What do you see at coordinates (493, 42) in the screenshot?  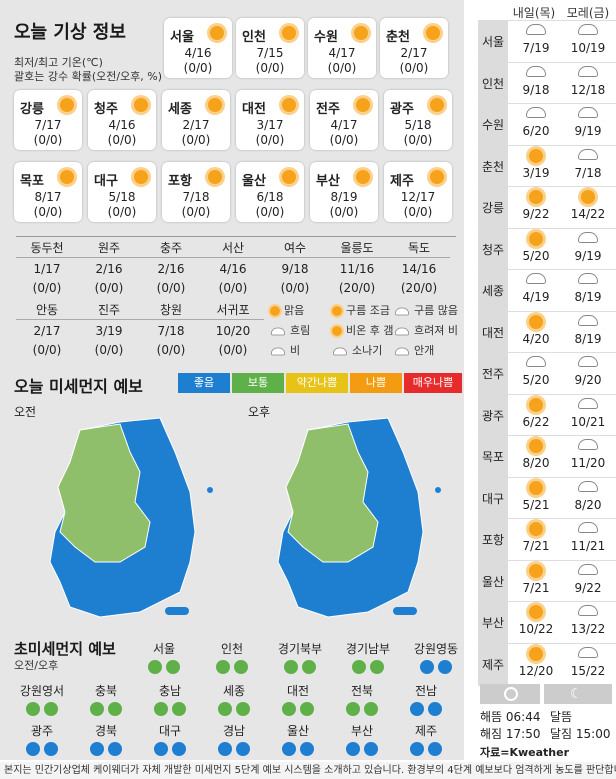 I see `forecast-city: 서울` at bounding box center [493, 42].